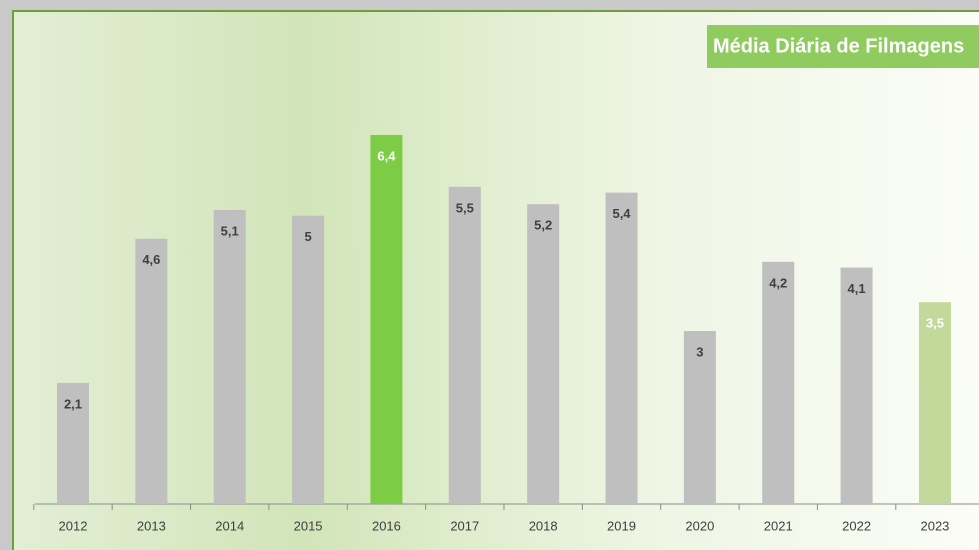  I want to click on x-tick-label: 2013, so click(151, 525).